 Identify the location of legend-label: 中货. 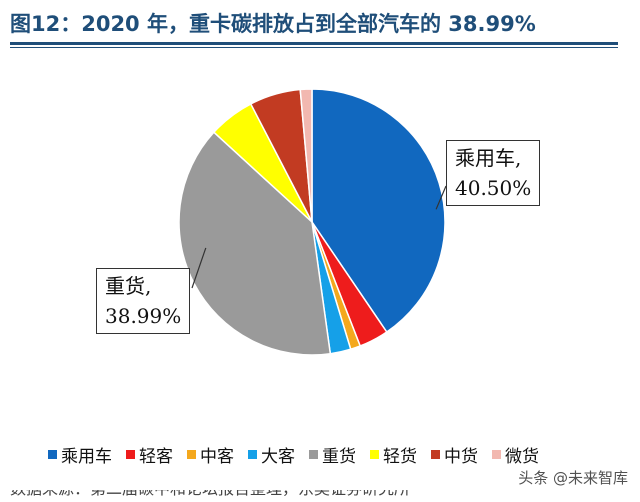
(461, 457).